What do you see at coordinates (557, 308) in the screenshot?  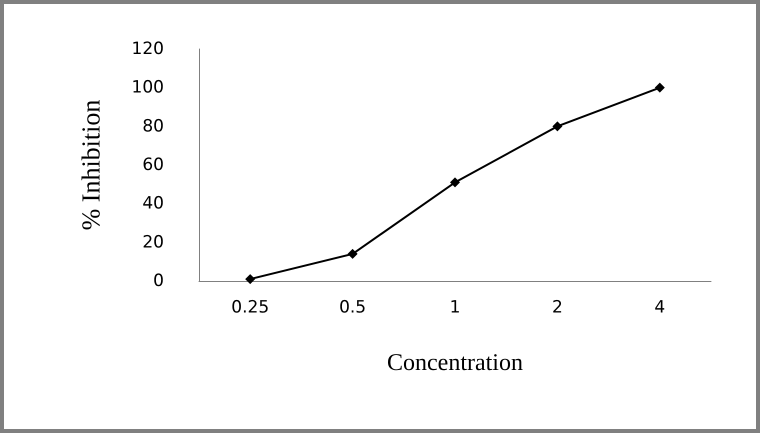 I see `x-tick-label: 2` at bounding box center [557, 308].